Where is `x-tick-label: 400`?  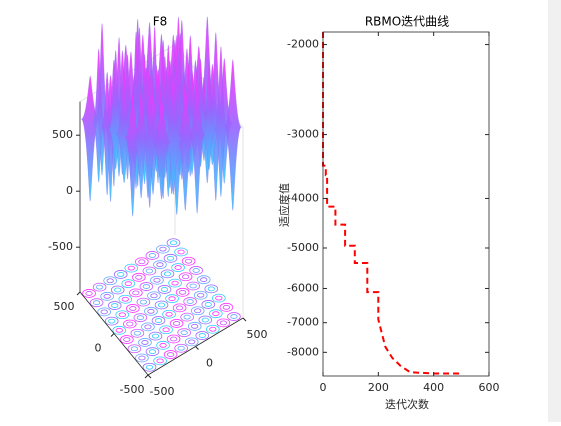 x-tick-label: 400 is located at coordinates (433, 387).